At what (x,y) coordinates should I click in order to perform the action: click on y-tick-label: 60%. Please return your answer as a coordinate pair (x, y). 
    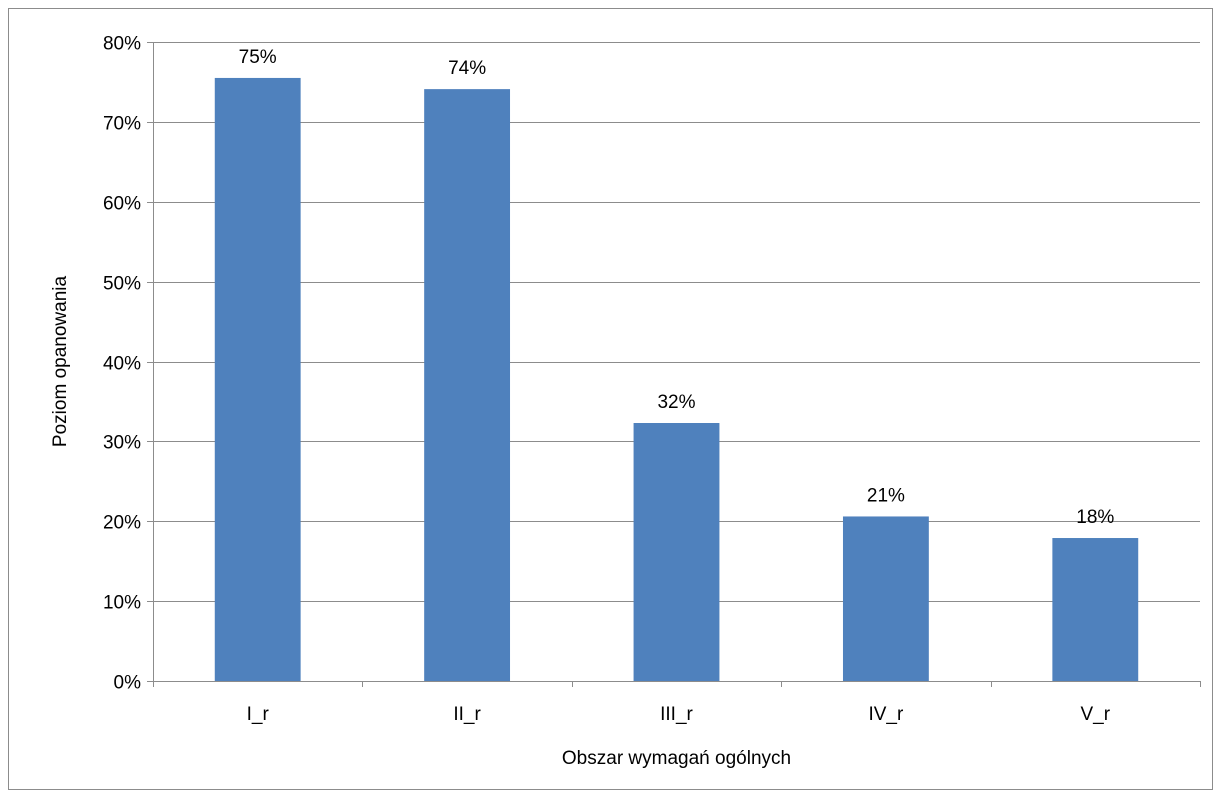
    Looking at the image, I should click on (122, 204).